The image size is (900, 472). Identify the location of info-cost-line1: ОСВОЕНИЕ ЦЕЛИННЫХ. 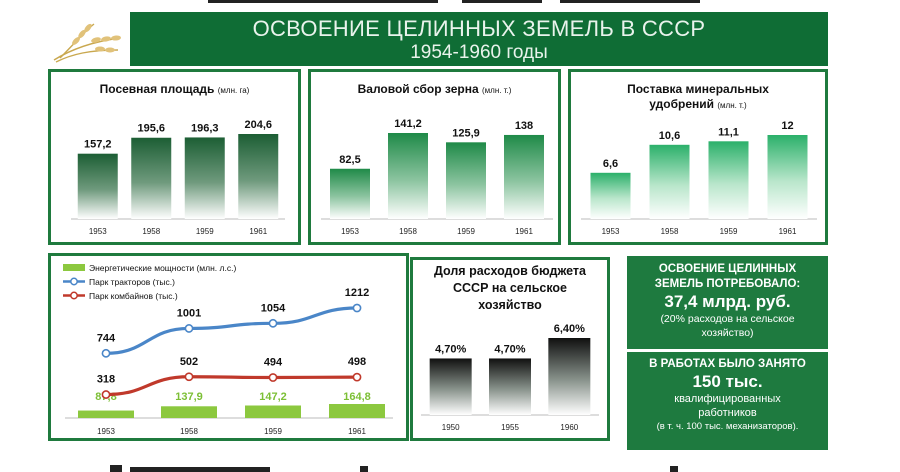
(727, 269).